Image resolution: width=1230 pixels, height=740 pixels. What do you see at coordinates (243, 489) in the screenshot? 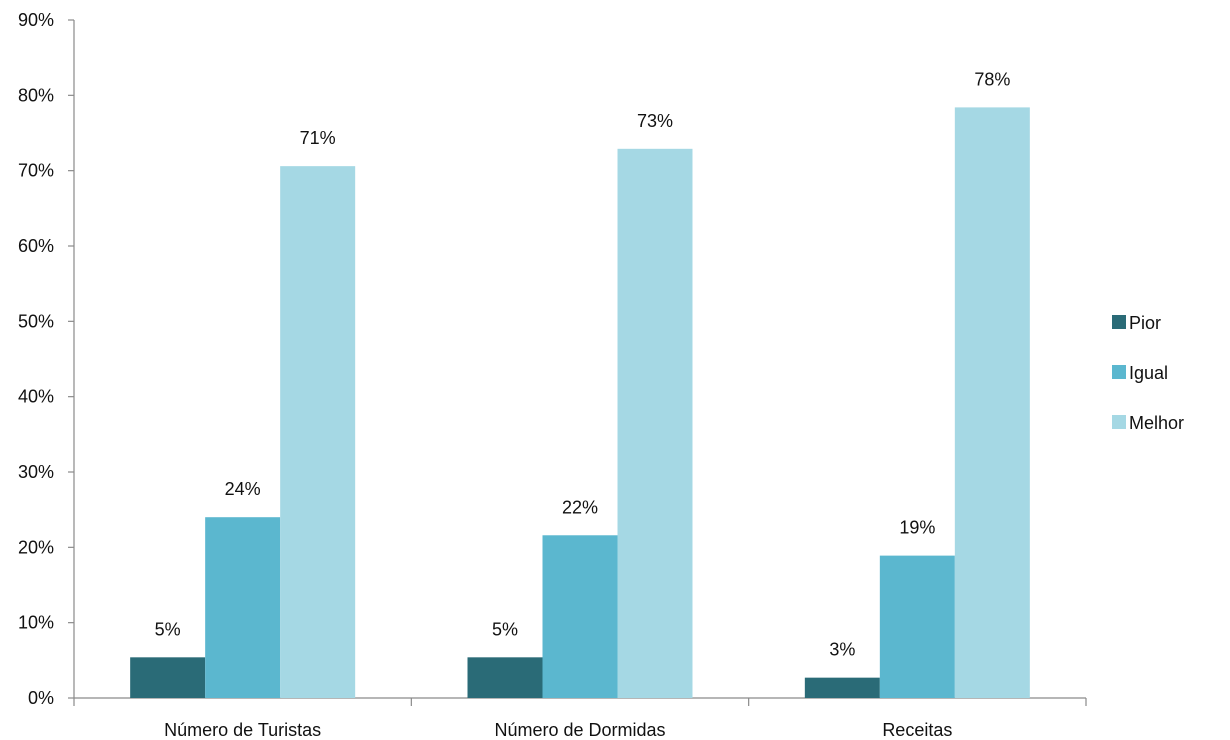
I see `data-label: 24%` at bounding box center [243, 489].